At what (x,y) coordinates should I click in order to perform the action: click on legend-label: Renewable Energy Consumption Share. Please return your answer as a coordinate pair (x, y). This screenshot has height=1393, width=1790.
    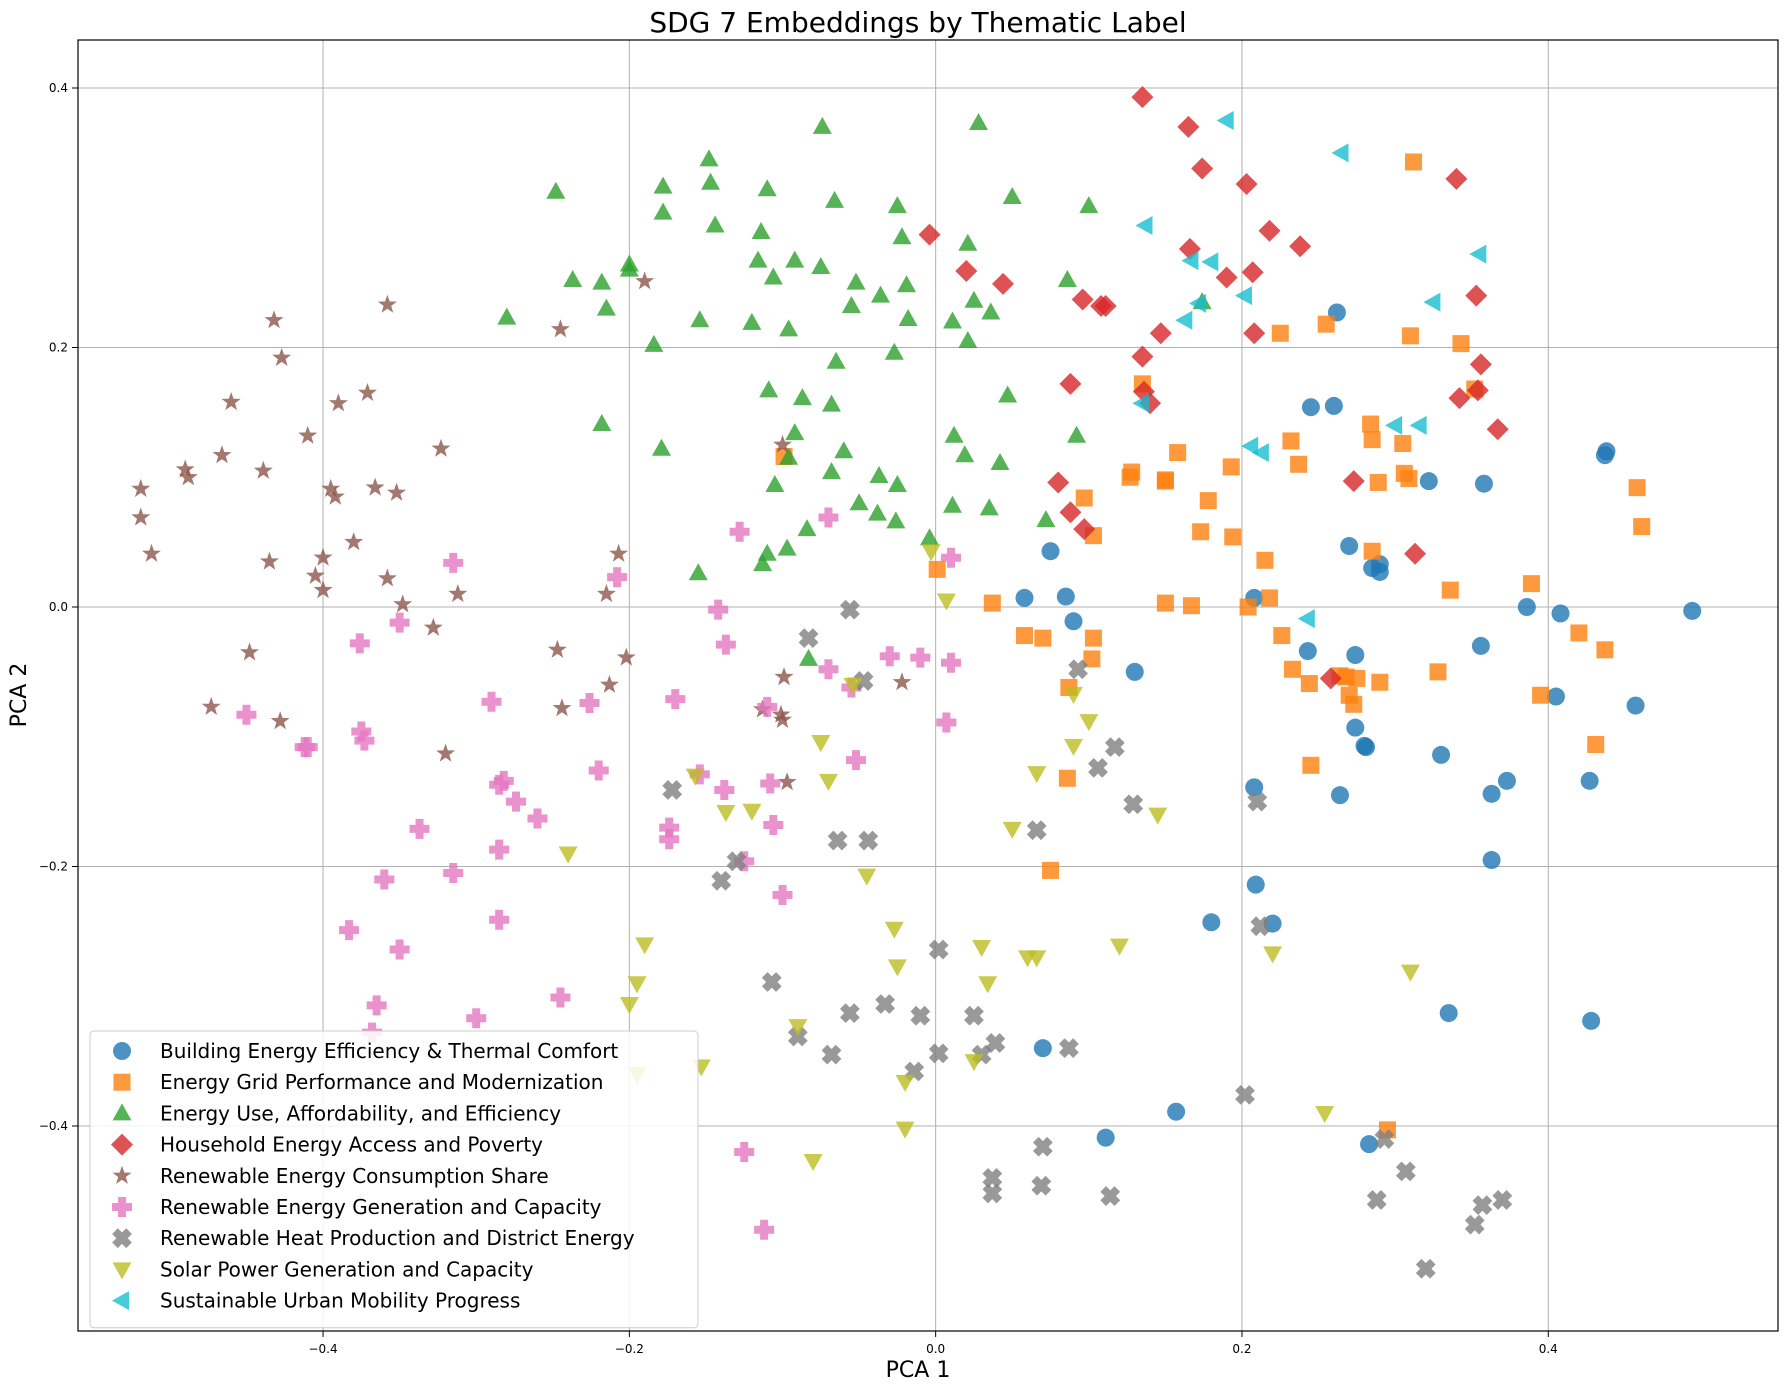
    Looking at the image, I should click on (354, 1176).